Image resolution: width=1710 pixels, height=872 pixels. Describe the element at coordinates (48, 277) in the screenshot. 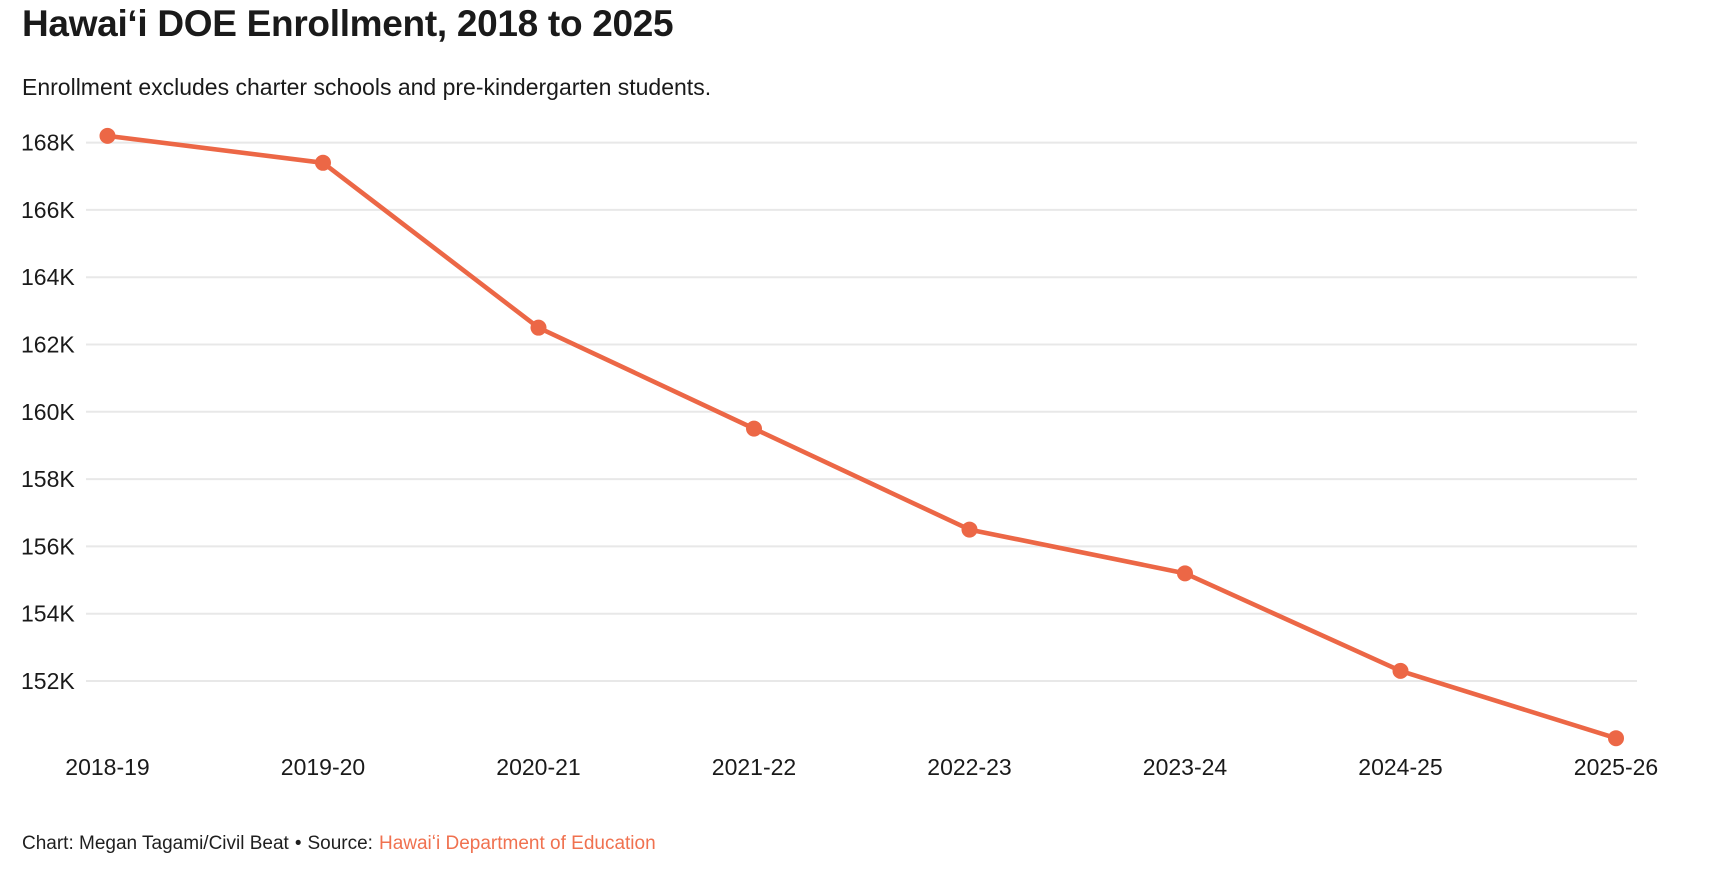

I see `y-axis-tick-label: 164K` at that location.